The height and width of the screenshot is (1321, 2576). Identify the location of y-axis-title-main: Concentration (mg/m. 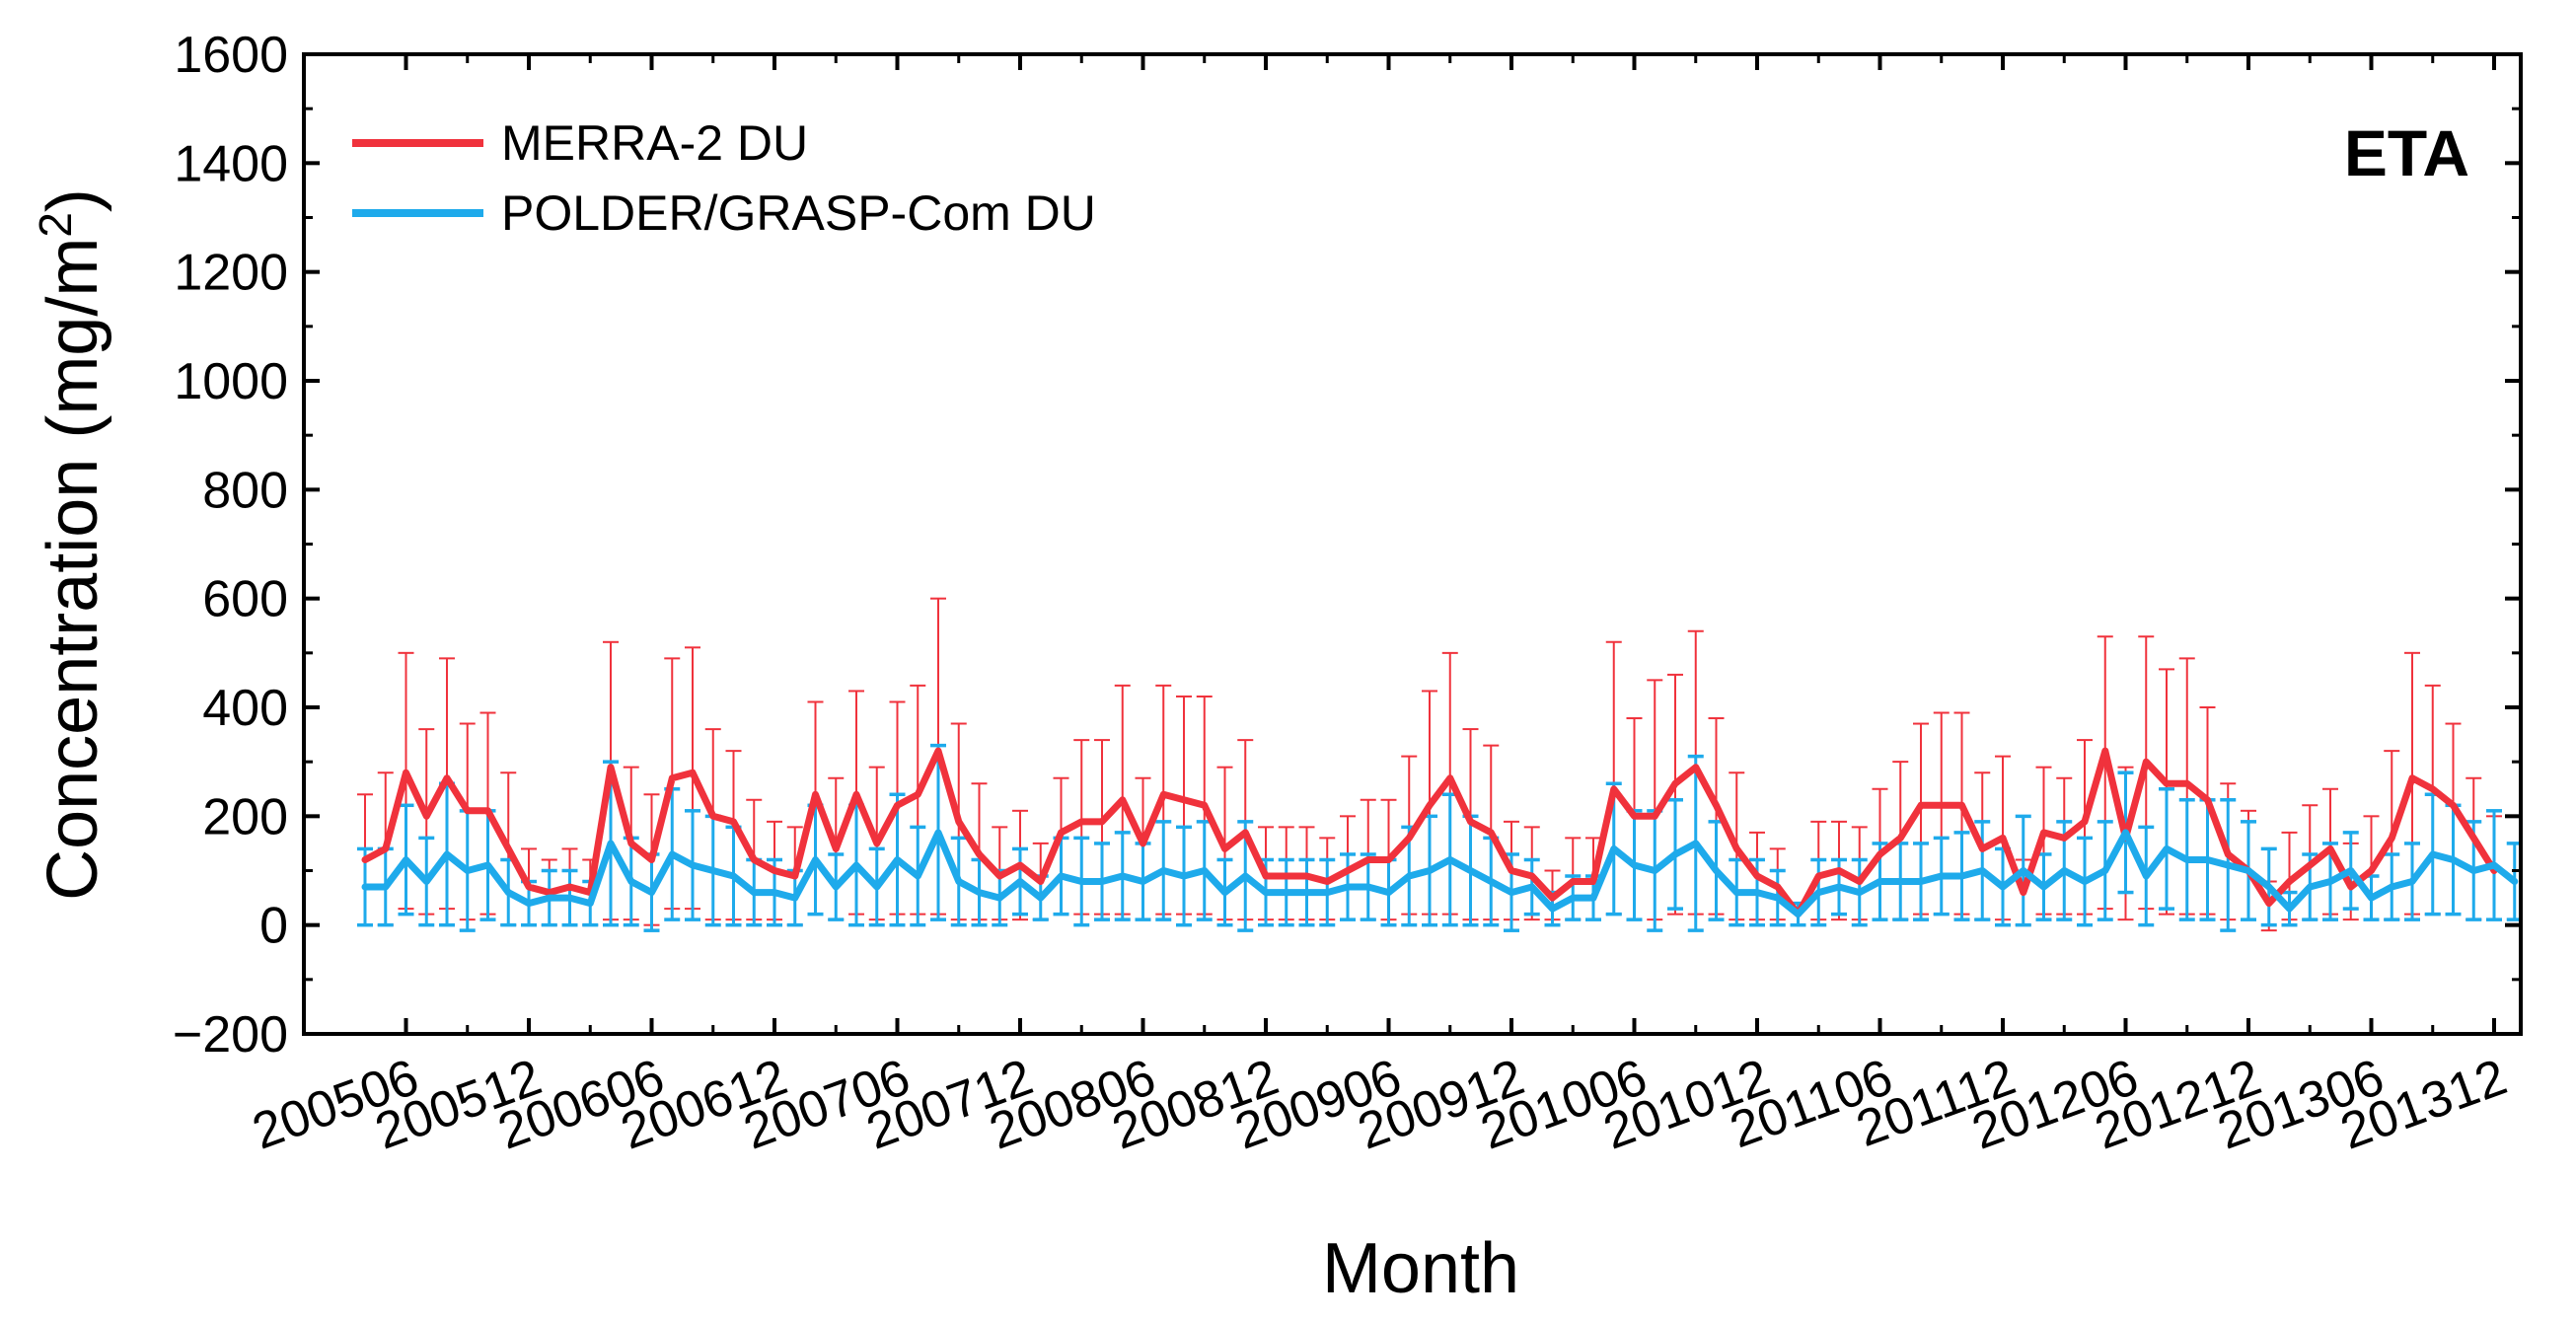
(73, 569).